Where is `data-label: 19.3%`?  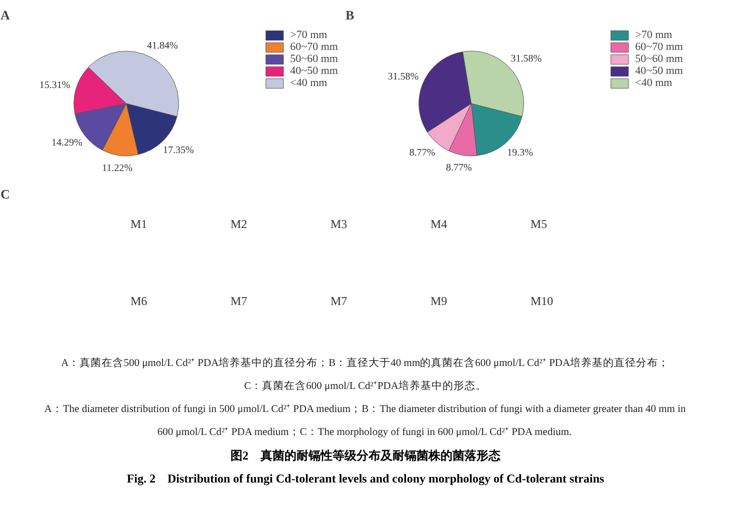 data-label: 19.3% is located at coordinates (520, 152).